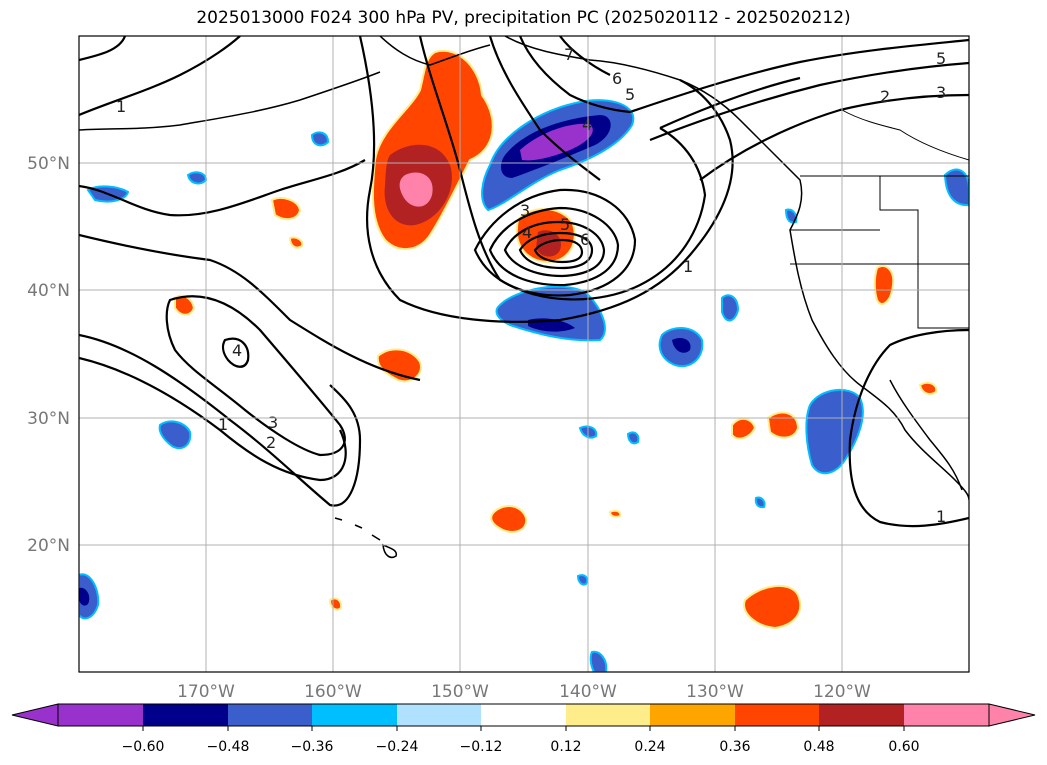 Image resolution: width=1047 pixels, height=765 pixels. Describe the element at coordinates (569, 54) in the screenshot. I see `pv-contour-label: 7` at that location.